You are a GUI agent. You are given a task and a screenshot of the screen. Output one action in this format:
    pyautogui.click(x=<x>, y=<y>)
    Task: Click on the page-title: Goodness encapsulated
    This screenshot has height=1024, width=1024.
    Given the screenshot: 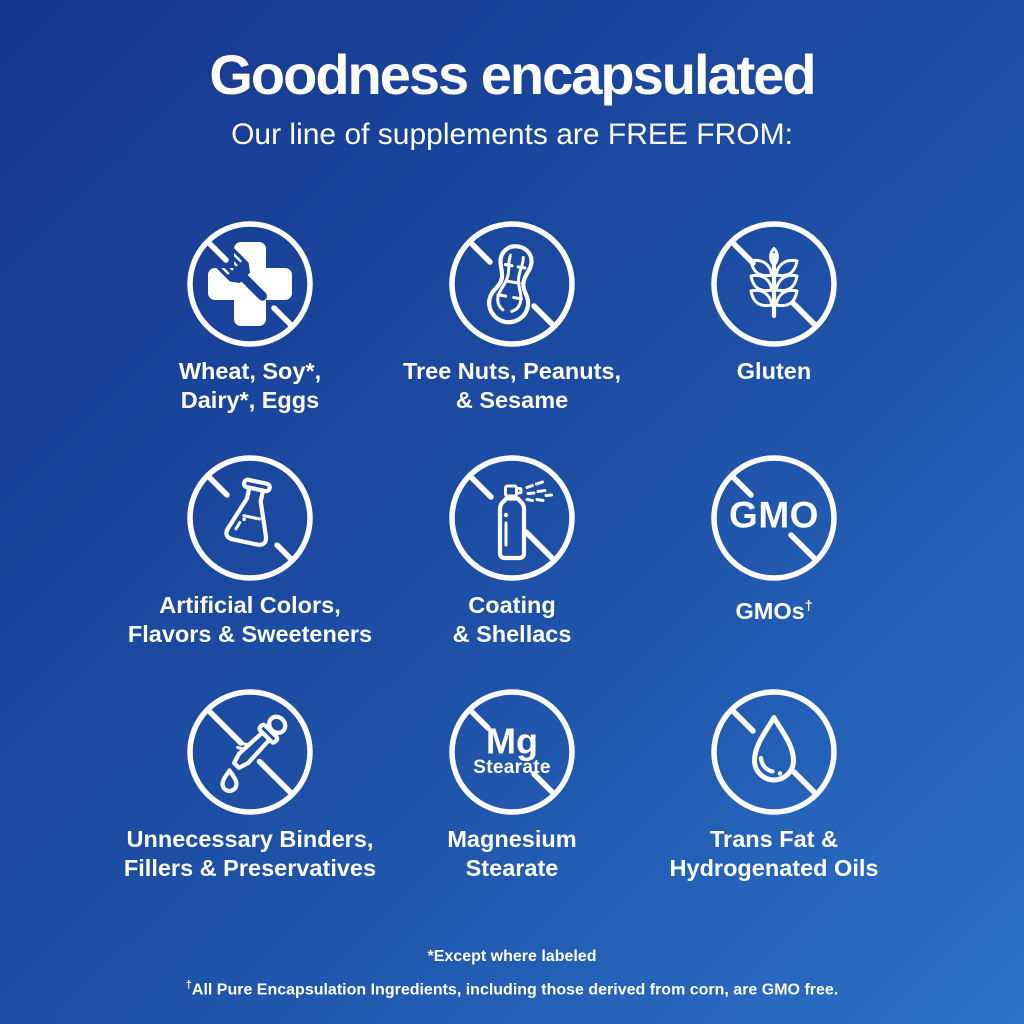 What is the action you would take?
    pyautogui.click(x=512, y=74)
    